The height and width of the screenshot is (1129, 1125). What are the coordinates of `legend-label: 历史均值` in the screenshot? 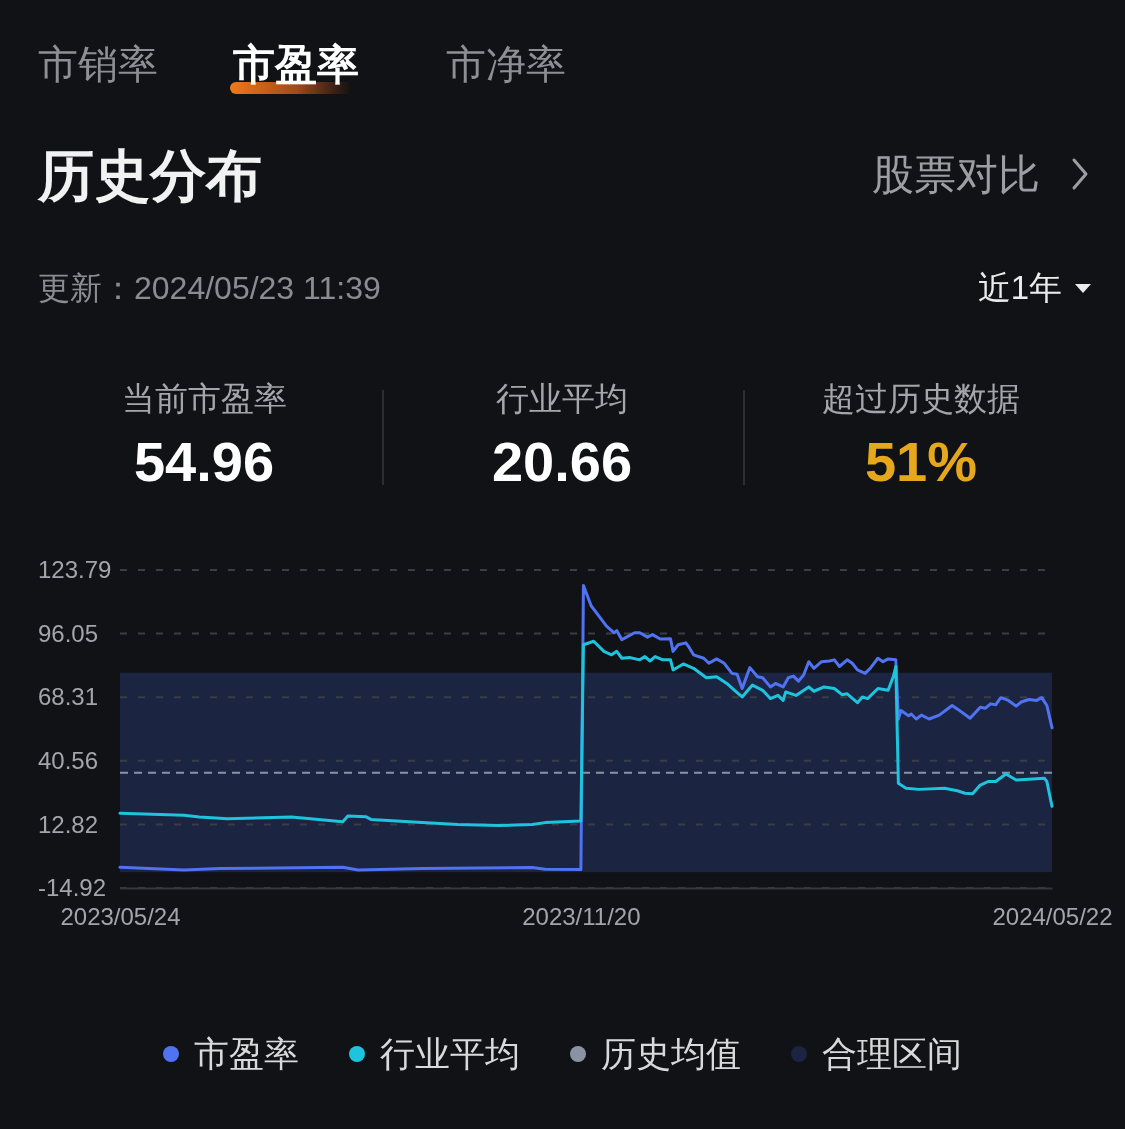 It's located at (671, 1053).